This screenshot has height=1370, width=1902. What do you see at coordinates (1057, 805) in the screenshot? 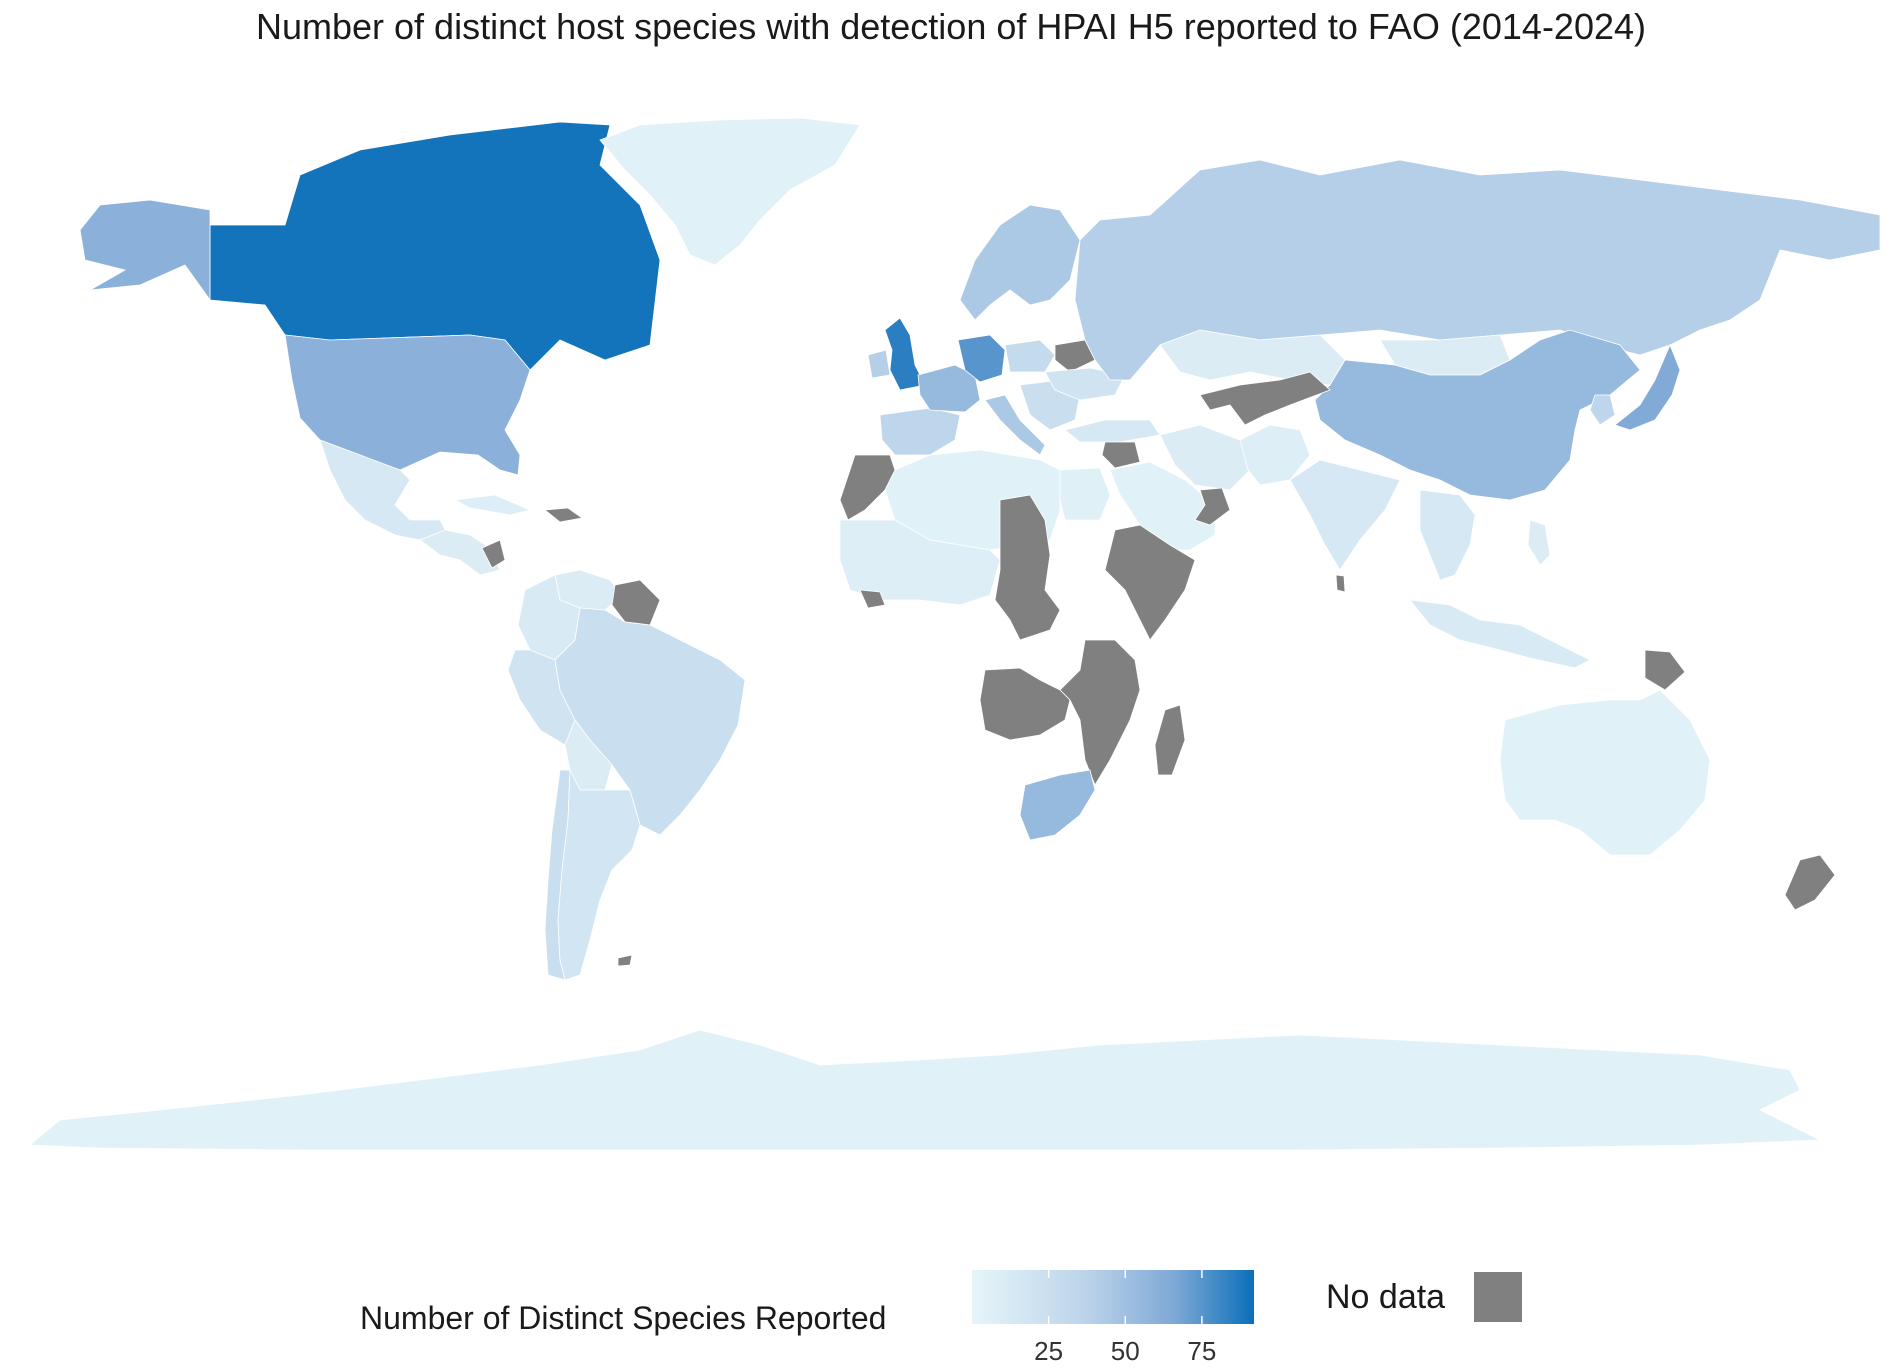
I see `region-south-africa` at bounding box center [1057, 805].